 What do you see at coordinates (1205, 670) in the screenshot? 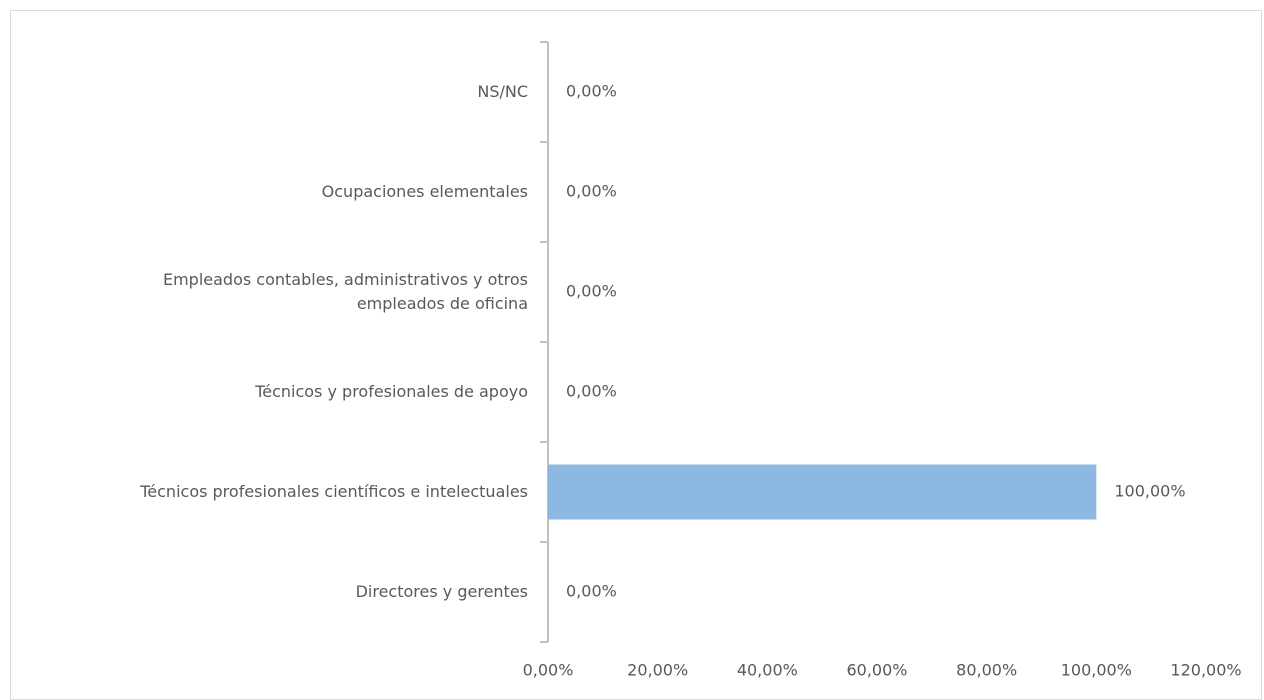
I see `x-tick-label: 120,00%` at bounding box center [1205, 670].